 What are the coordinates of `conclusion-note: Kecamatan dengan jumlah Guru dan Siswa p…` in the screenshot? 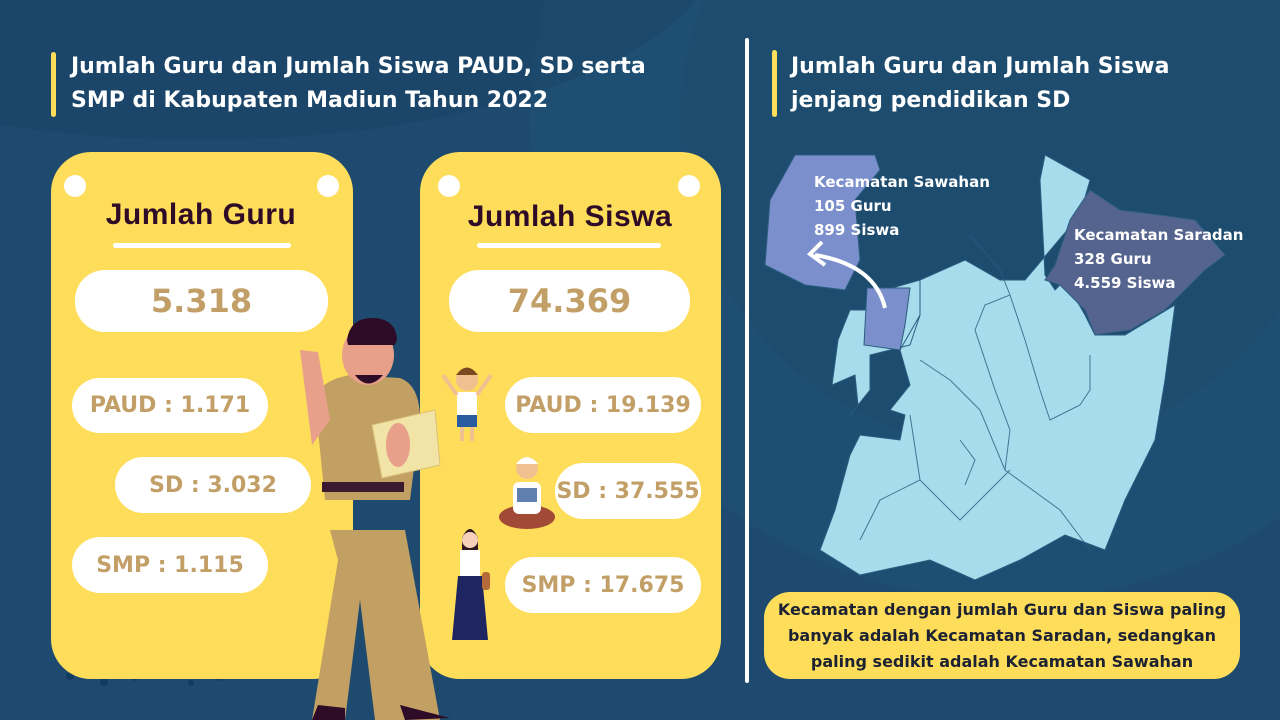 It's located at (1002, 635).